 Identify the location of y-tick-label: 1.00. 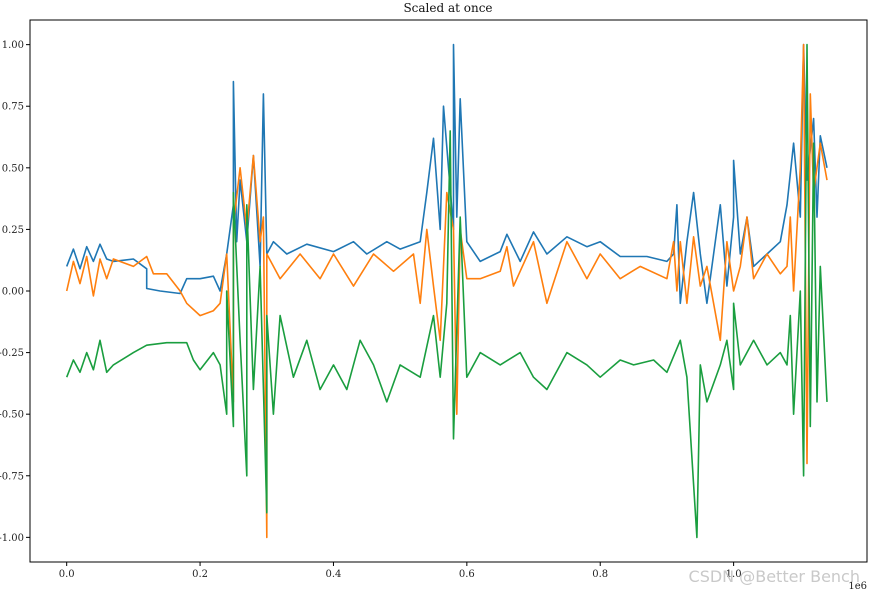
(13, 45).